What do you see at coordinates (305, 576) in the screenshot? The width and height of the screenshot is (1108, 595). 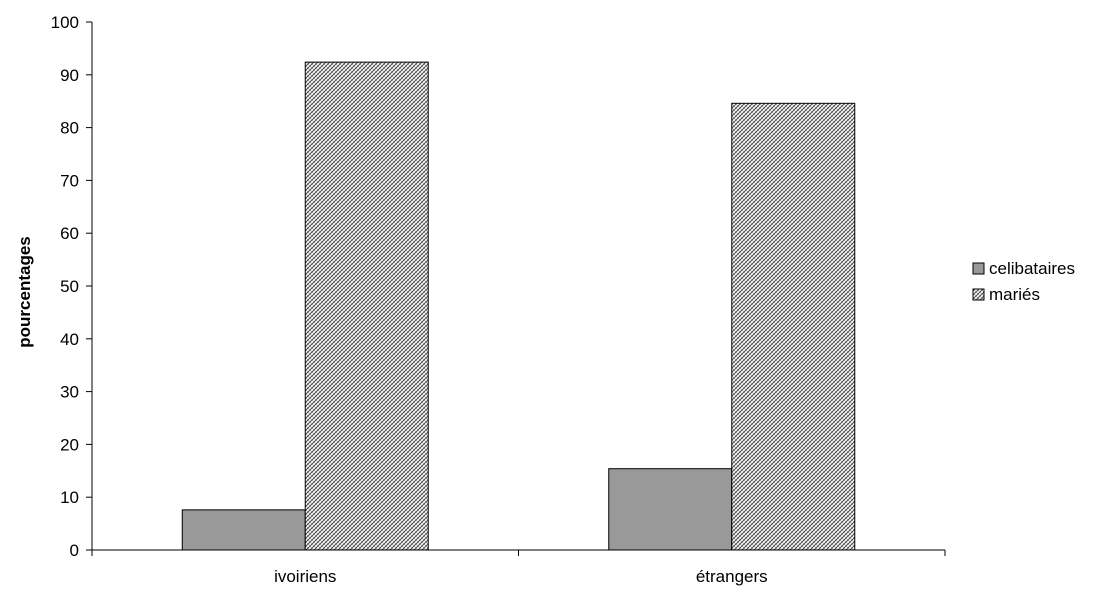 I see `x-category-label: ivoiriens` at bounding box center [305, 576].